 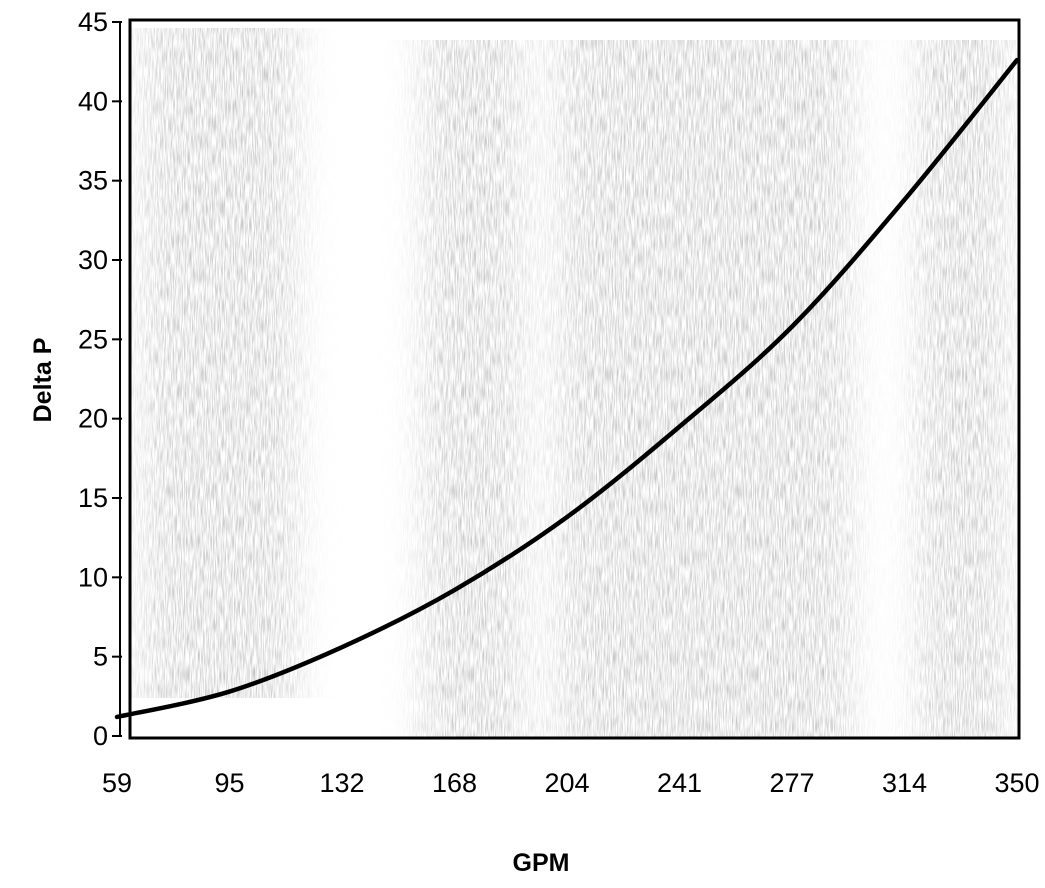 What do you see at coordinates (566, 783) in the screenshot?
I see `x-tick-label: 204` at bounding box center [566, 783].